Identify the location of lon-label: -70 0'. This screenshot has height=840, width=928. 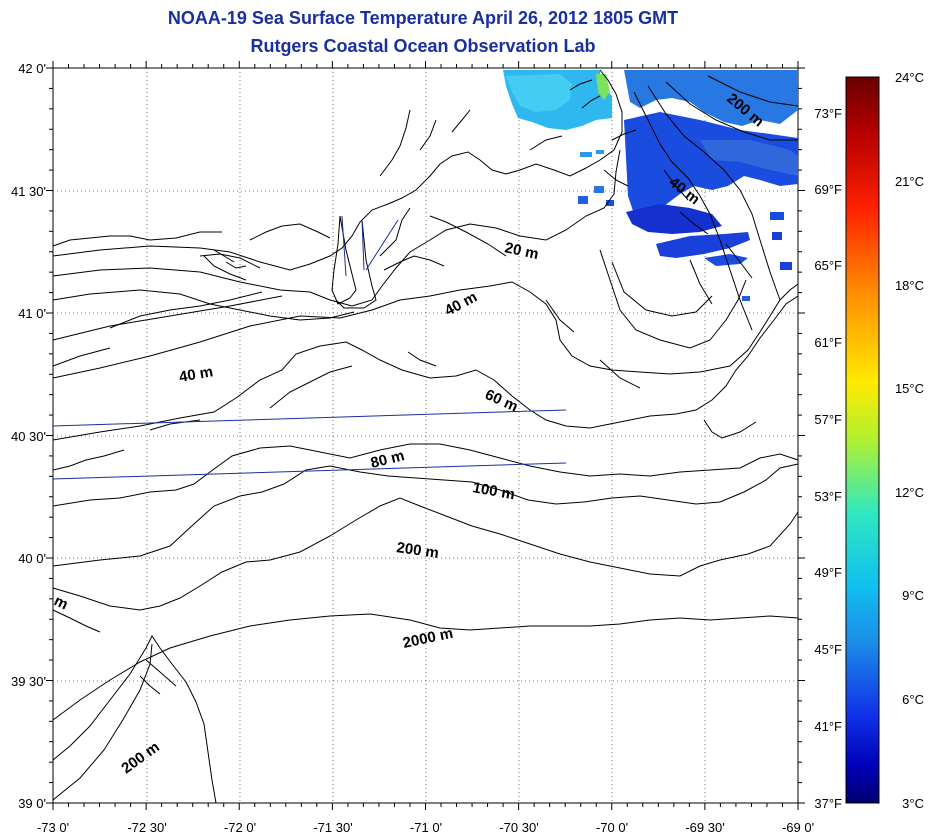
(612, 827).